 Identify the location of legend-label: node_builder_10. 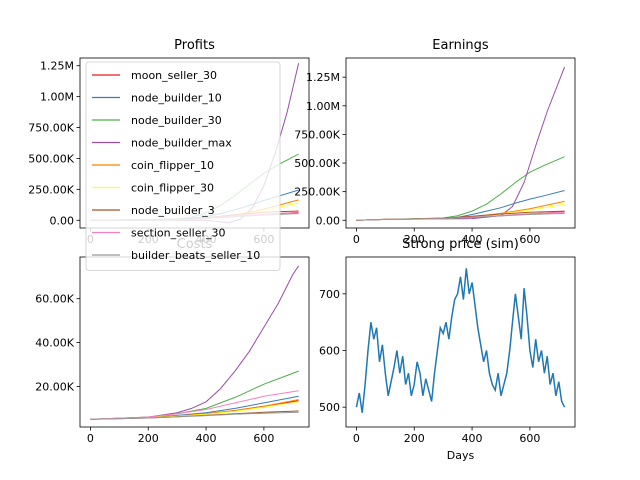
(176, 98).